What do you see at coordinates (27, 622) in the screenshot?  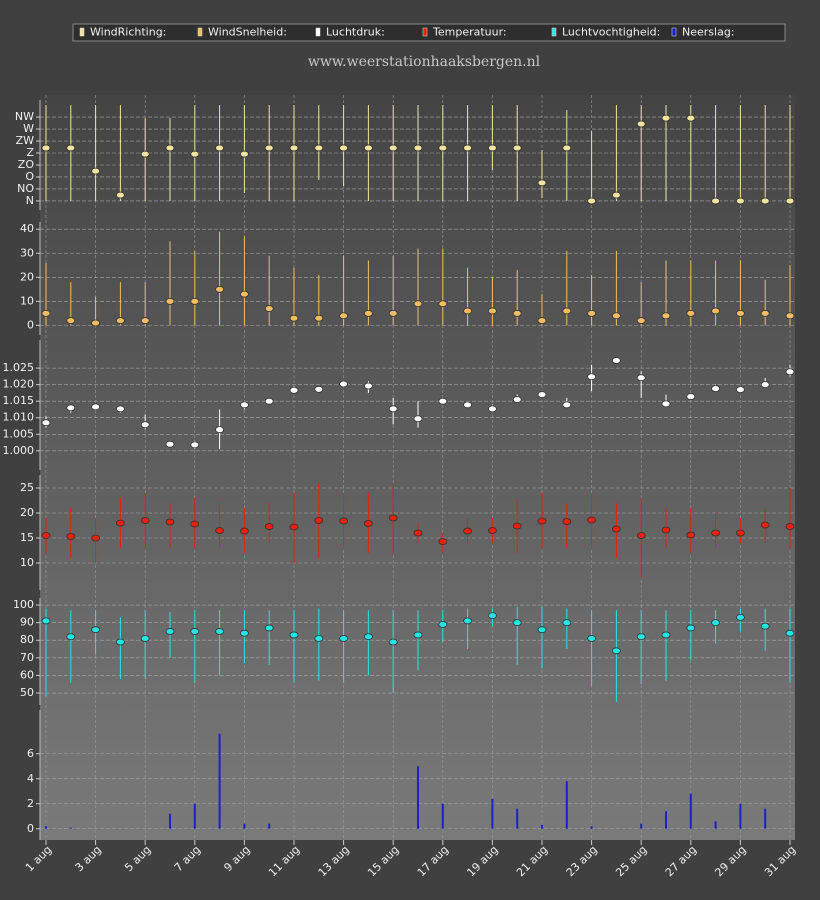 I see `y-tick-label: 90` at bounding box center [27, 622].